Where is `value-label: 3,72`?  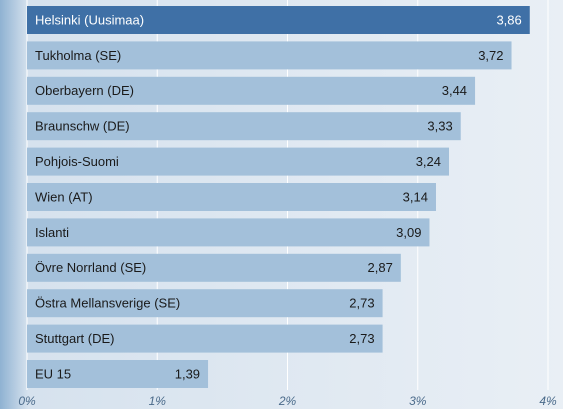 value-label: 3,72 is located at coordinates (490, 55).